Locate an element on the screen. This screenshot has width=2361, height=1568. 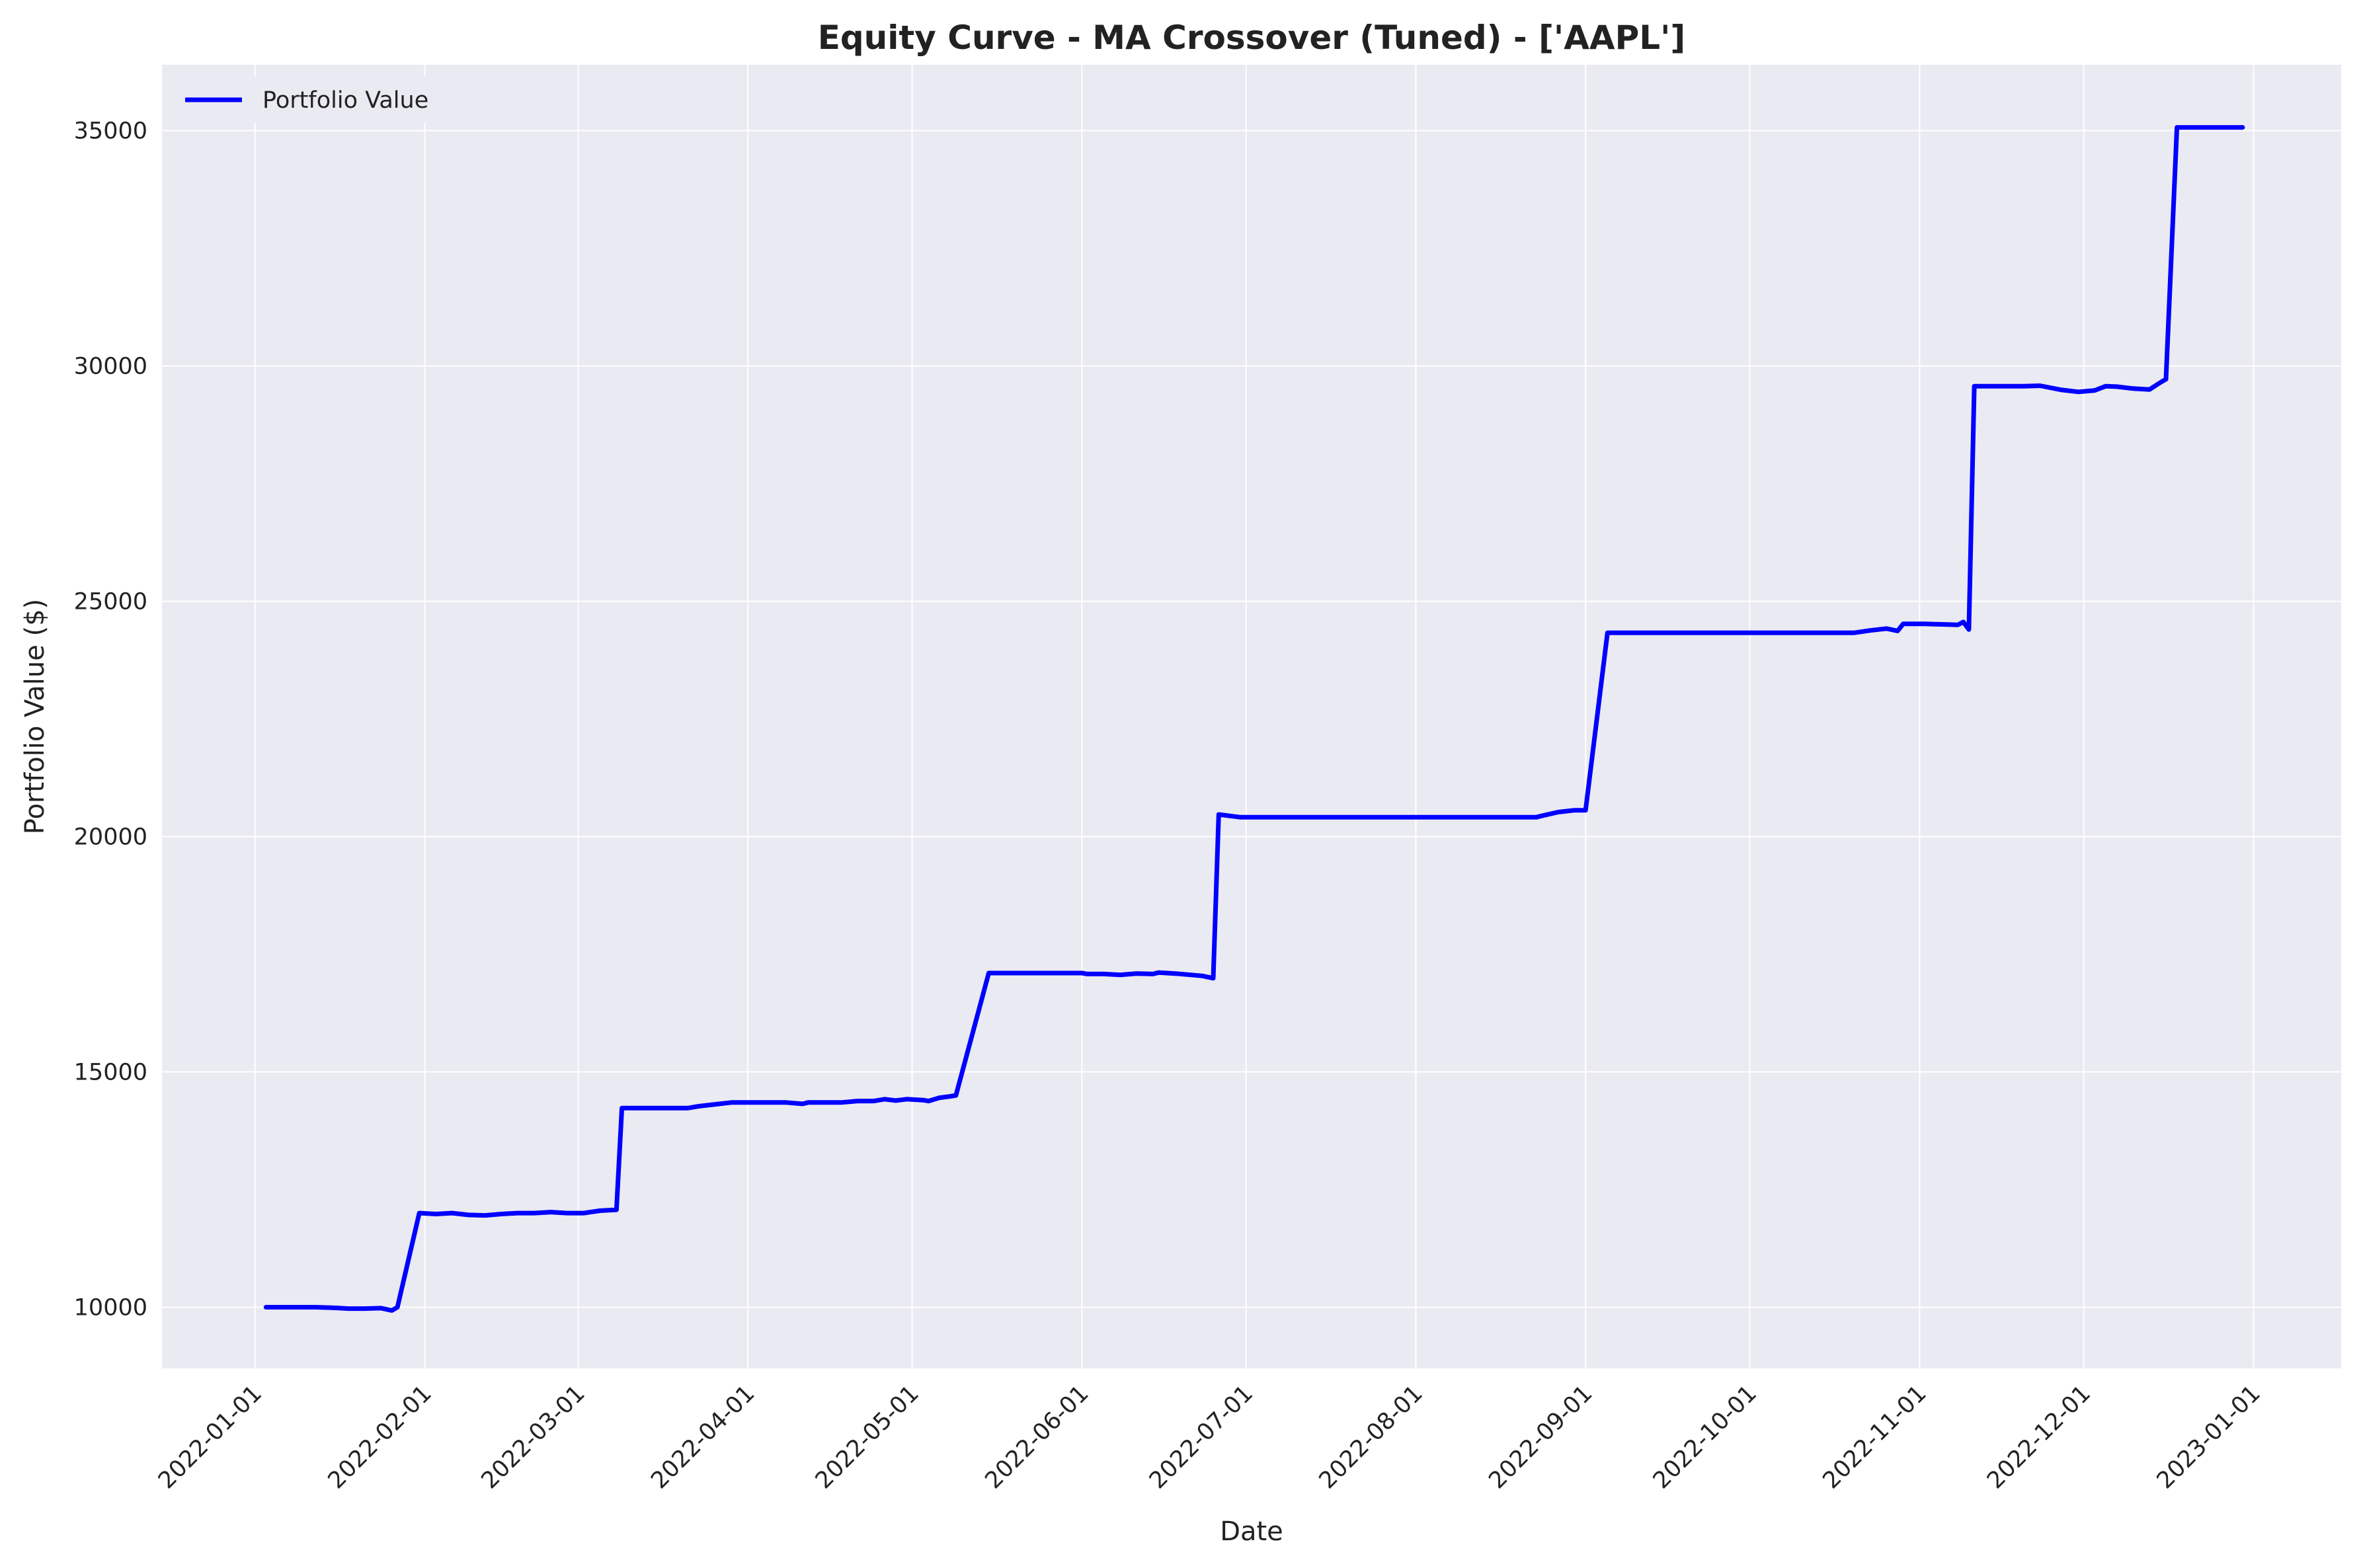
legend-box is located at coordinates (315, 100).